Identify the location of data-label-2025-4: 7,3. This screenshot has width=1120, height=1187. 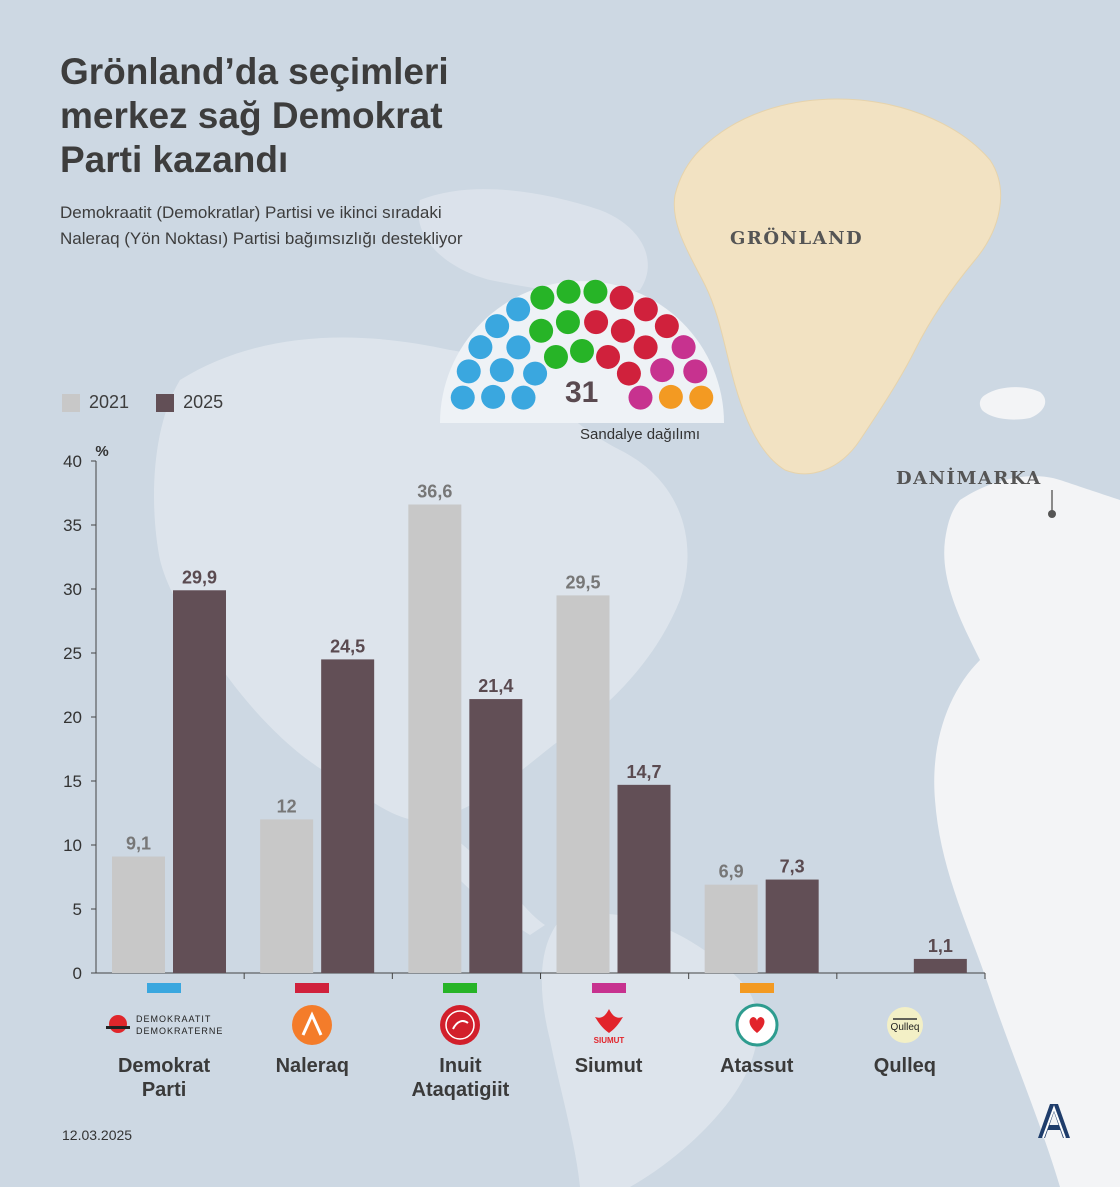
(792, 867).